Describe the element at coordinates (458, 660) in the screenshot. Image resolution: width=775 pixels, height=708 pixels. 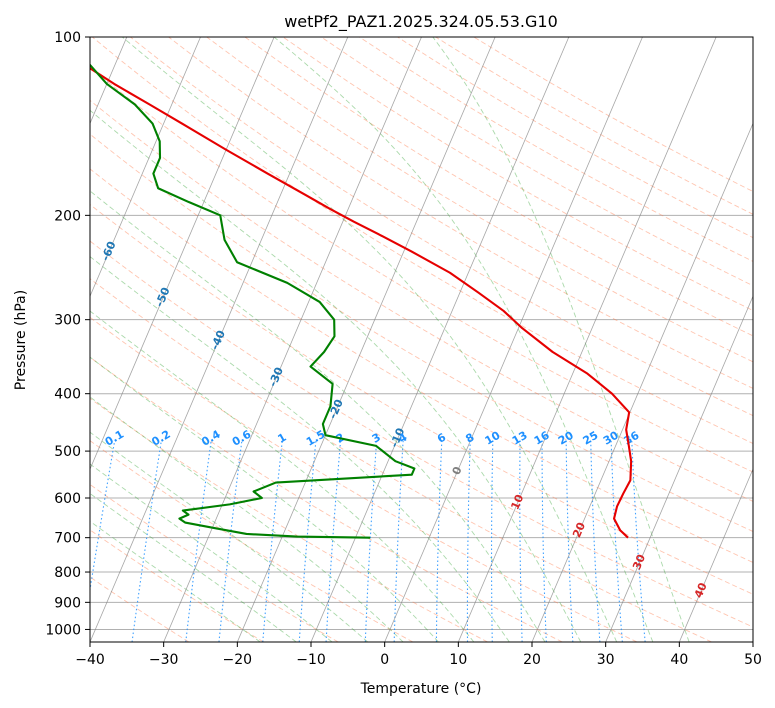
I see `x-tick-label: 10` at that location.